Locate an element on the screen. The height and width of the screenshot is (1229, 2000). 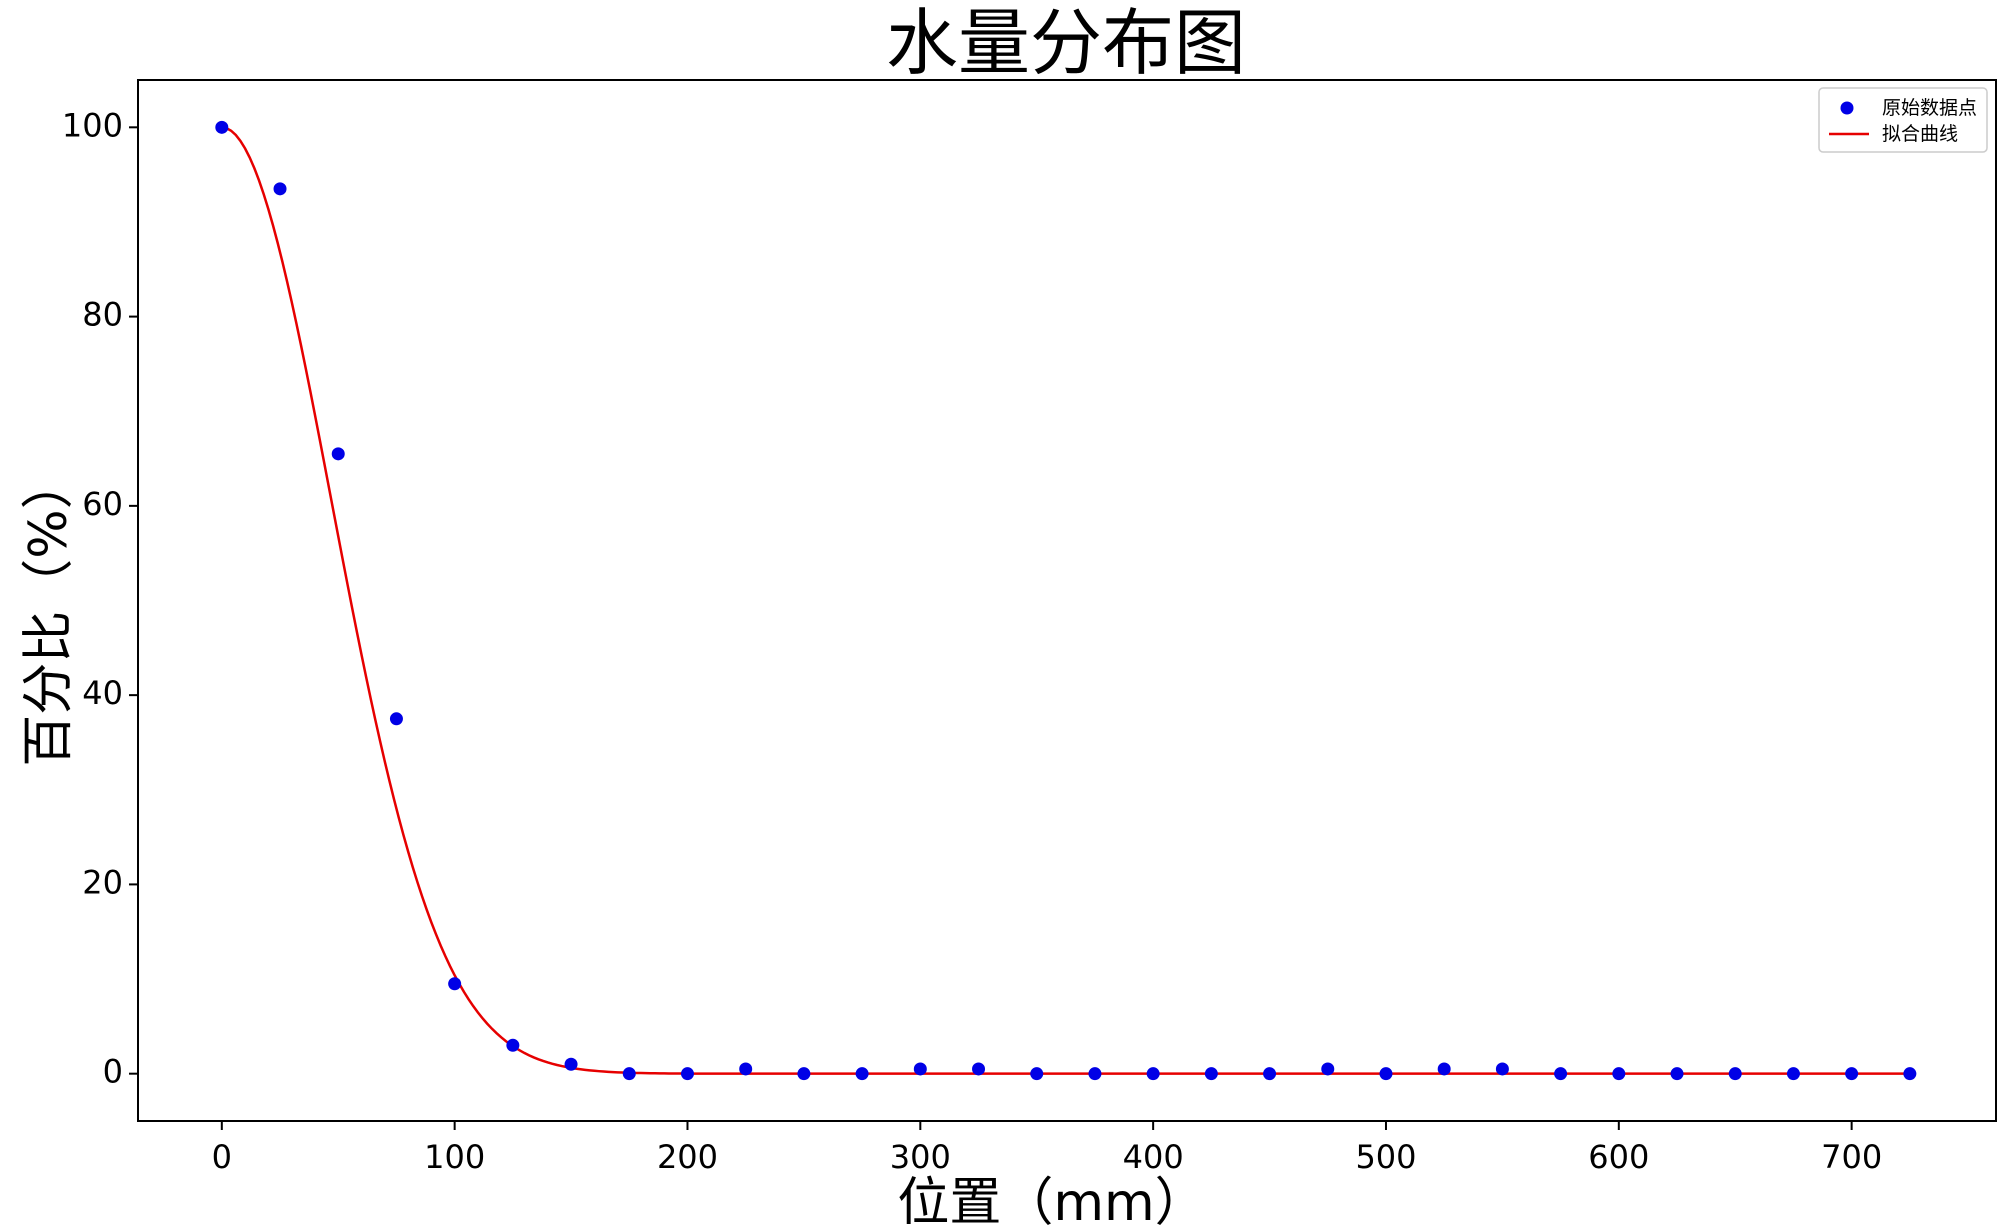
x-tick-label: 0 is located at coordinates (222, 1157).